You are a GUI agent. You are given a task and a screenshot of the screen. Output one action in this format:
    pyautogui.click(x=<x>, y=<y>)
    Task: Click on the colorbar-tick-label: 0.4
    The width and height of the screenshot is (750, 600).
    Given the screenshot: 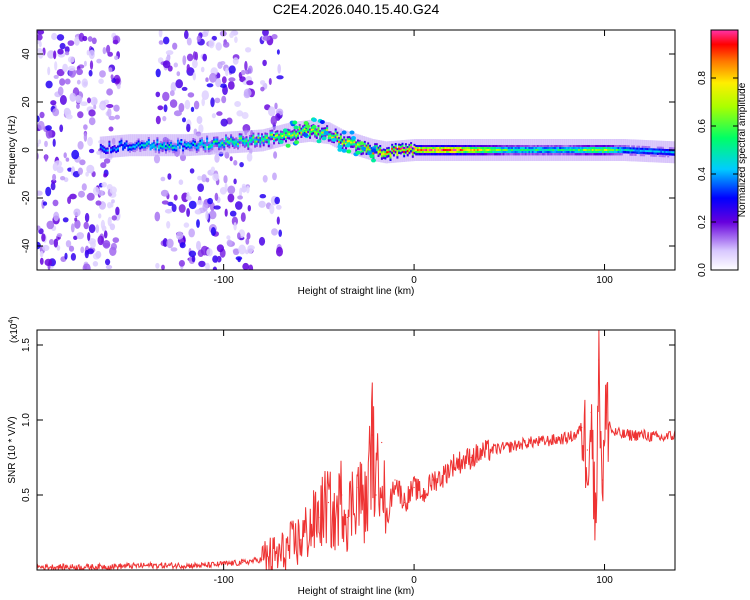 What is the action you would take?
    pyautogui.click(x=702, y=174)
    